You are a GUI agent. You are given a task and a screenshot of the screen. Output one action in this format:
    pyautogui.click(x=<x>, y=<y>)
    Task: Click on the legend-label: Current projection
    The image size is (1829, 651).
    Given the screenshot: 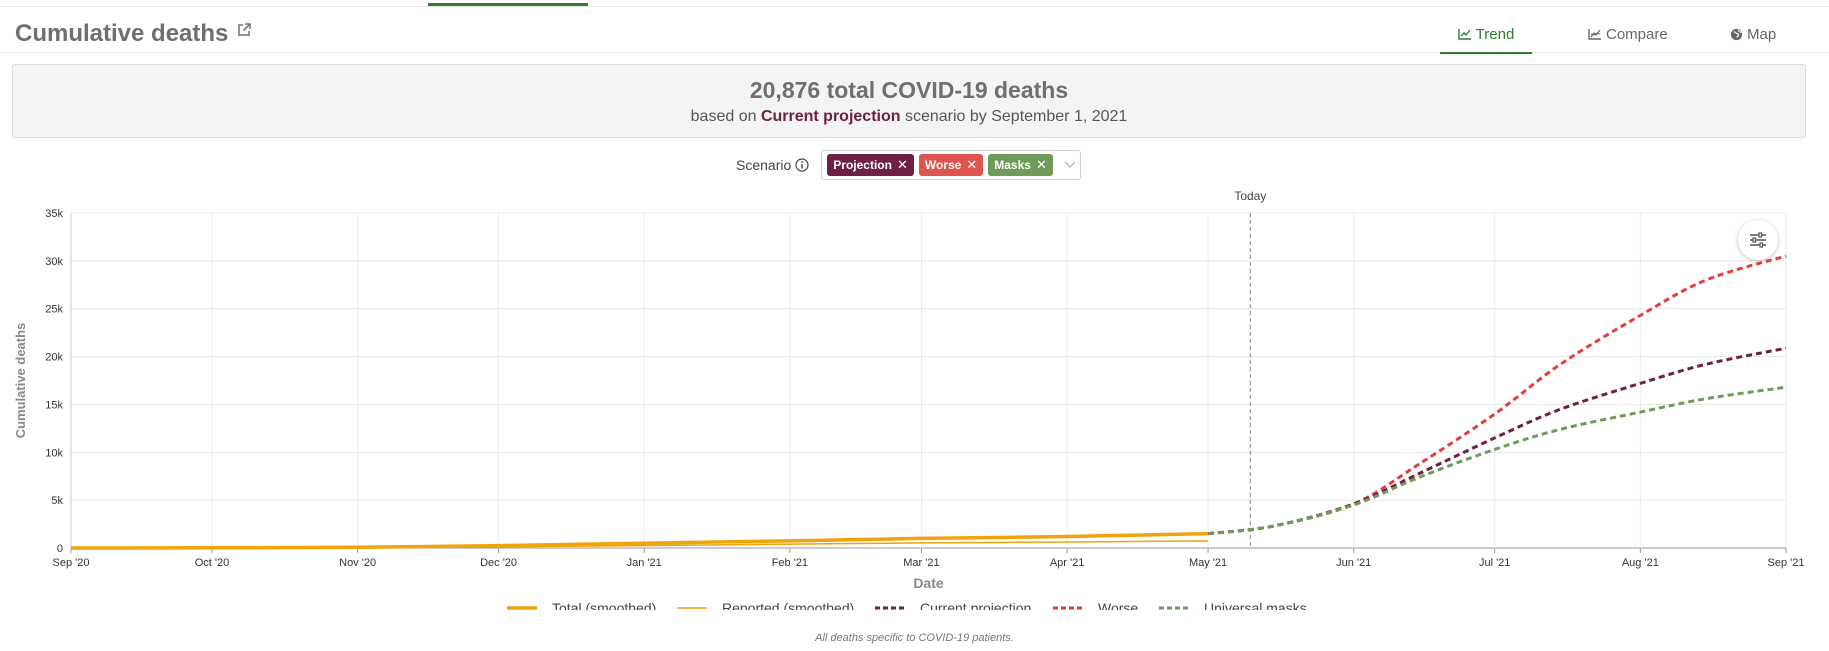 What is the action you would take?
    pyautogui.click(x=975, y=605)
    